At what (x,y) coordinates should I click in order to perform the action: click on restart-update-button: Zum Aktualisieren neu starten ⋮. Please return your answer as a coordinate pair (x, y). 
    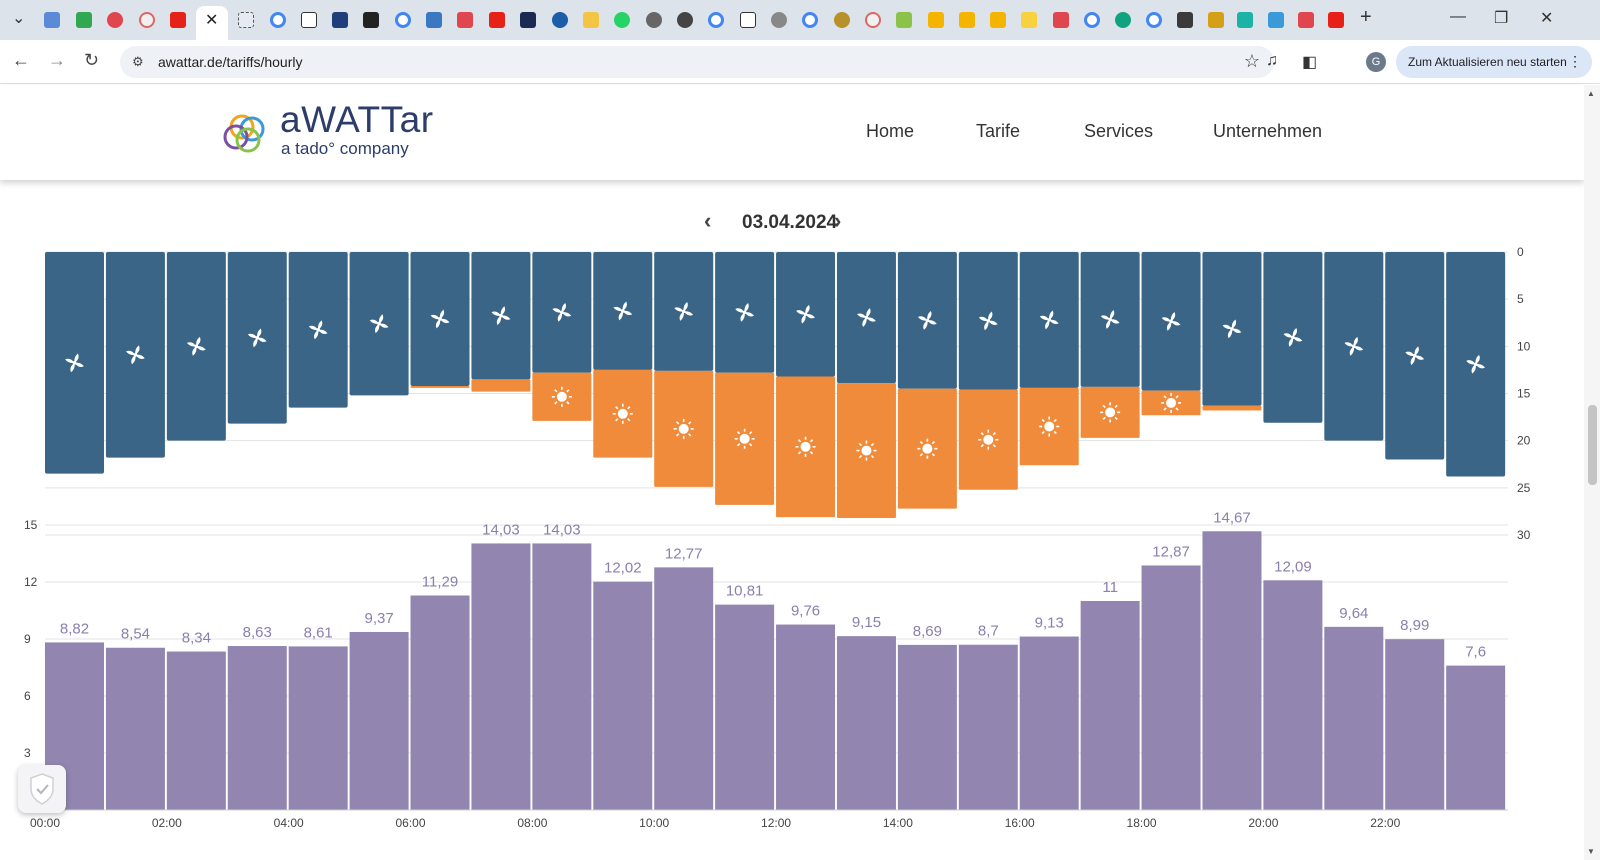
    Looking at the image, I should click on (1494, 62).